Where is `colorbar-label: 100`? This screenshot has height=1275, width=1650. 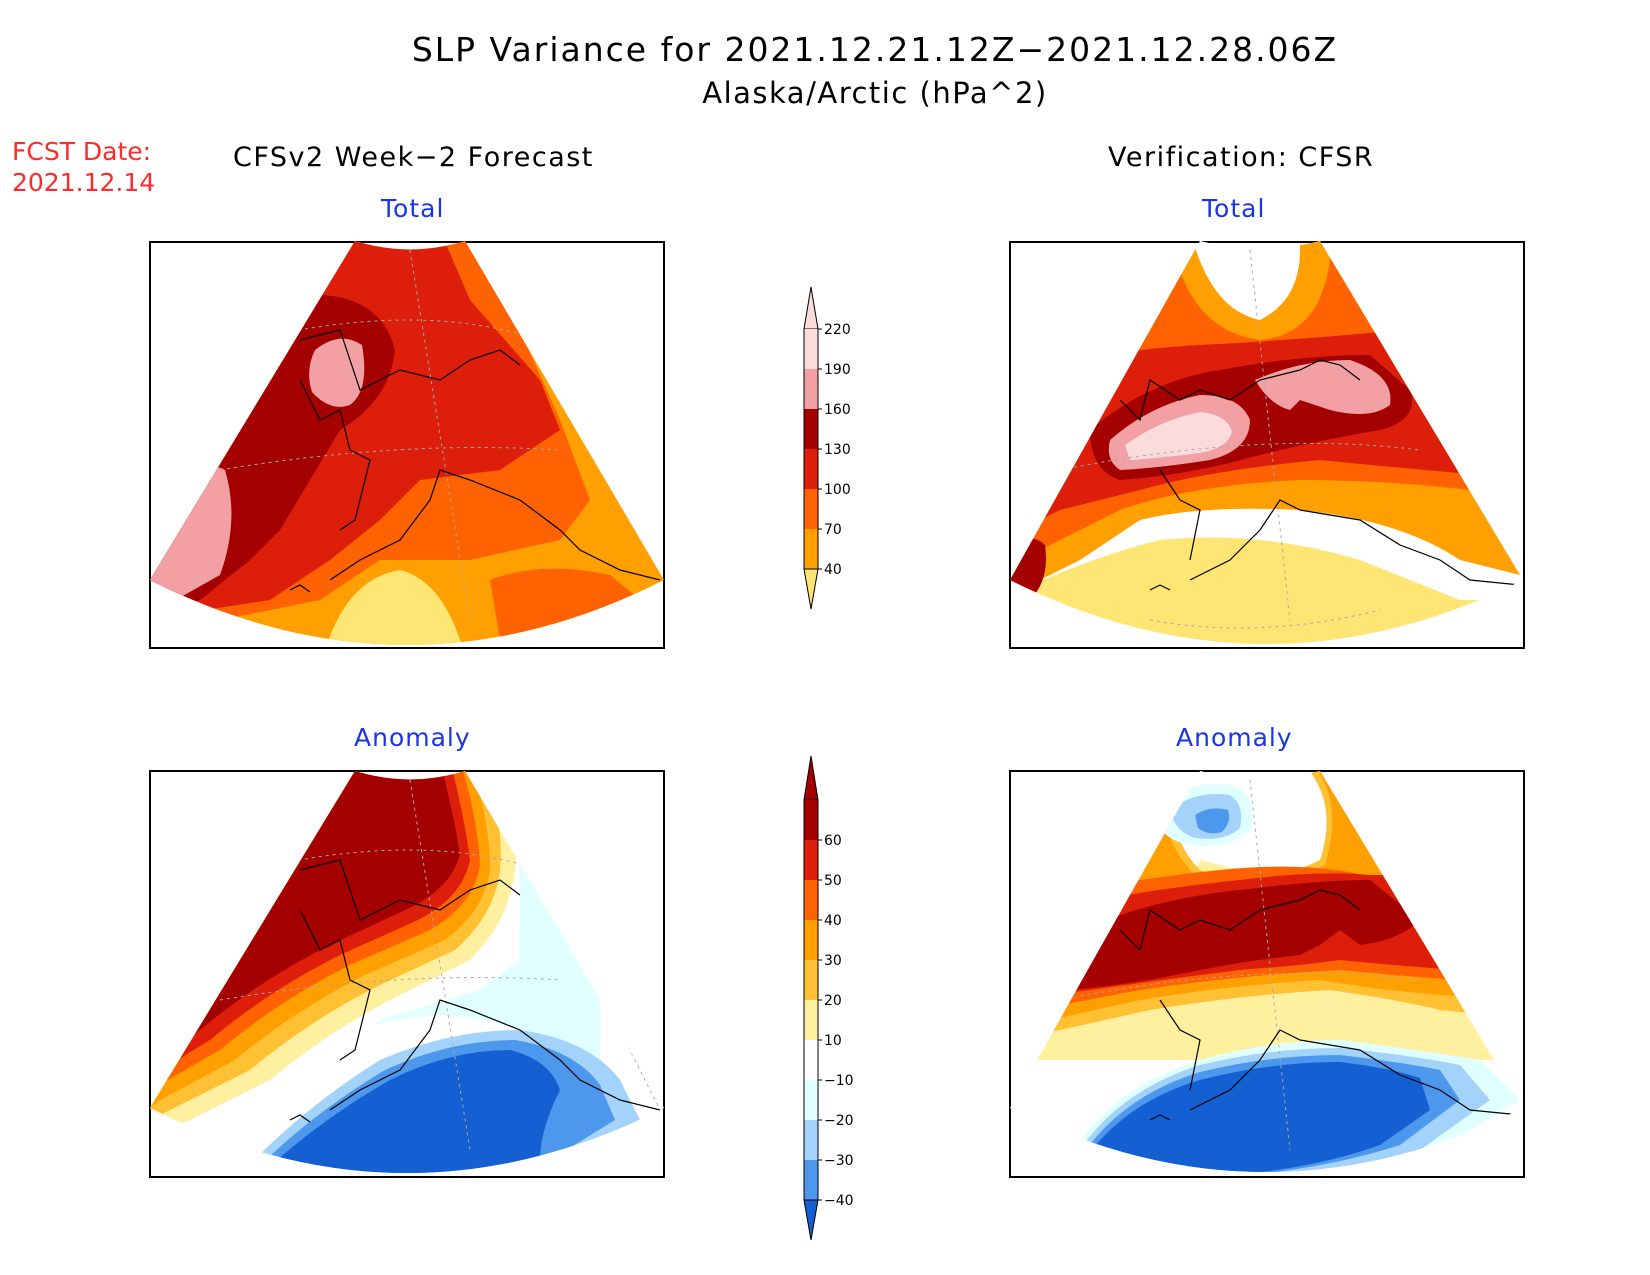
colorbar-label: 100 is located at coordinates (837, 490).